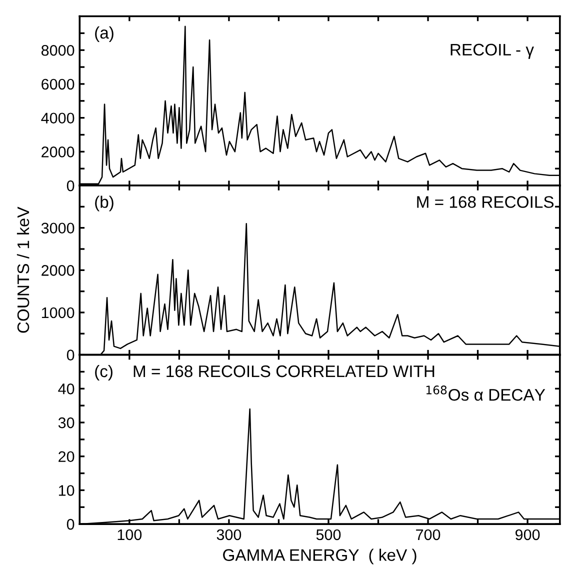  What do you see at coordinates (66, 422) in the screenshot?
I see `y-tick-label: 30` at bounding box center [66, 422].